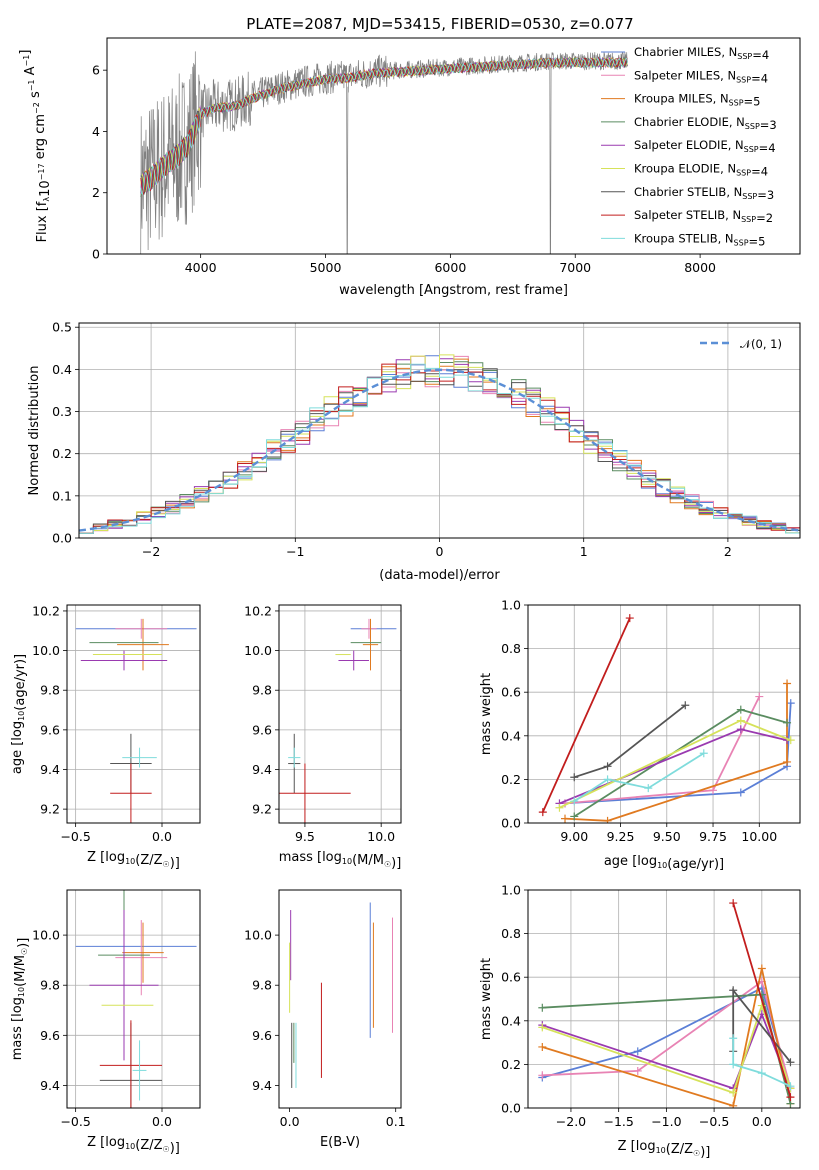 This screenshot has height=1170, width=819. What do you see at coordinates (486, 714) in the screenshot?
I see `y-axis-label: mass weight` at bounding box center [486, 714].